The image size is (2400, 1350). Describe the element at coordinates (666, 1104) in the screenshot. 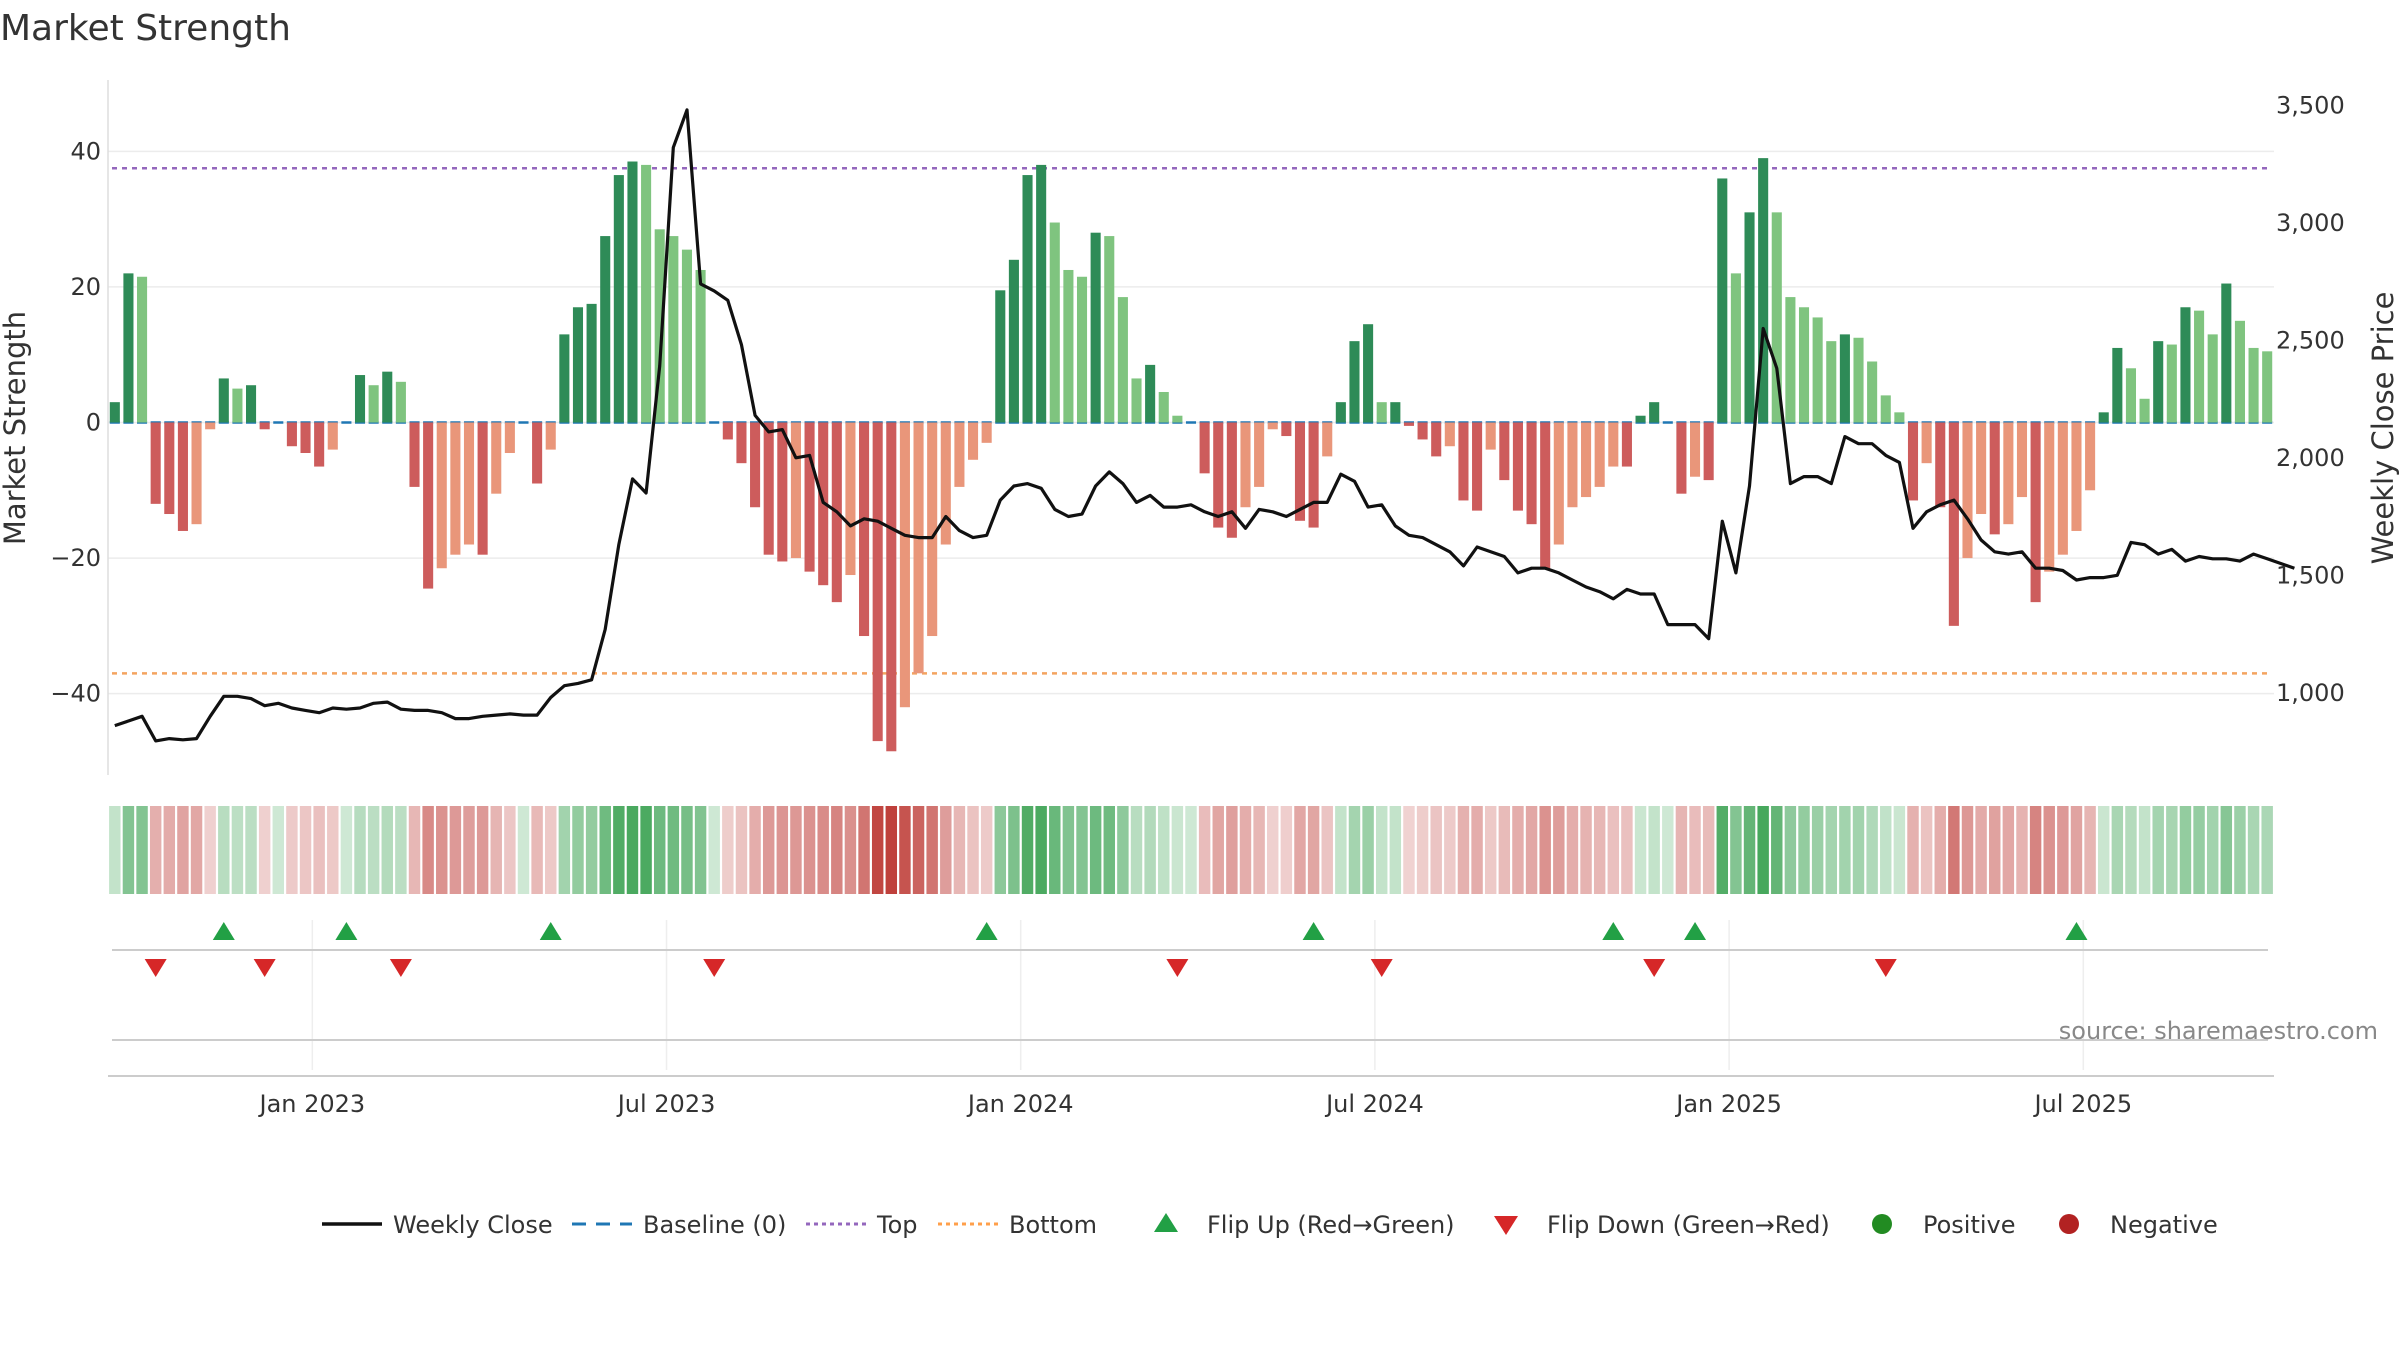

I see `x-tick-label: Jul 2023` at that location.